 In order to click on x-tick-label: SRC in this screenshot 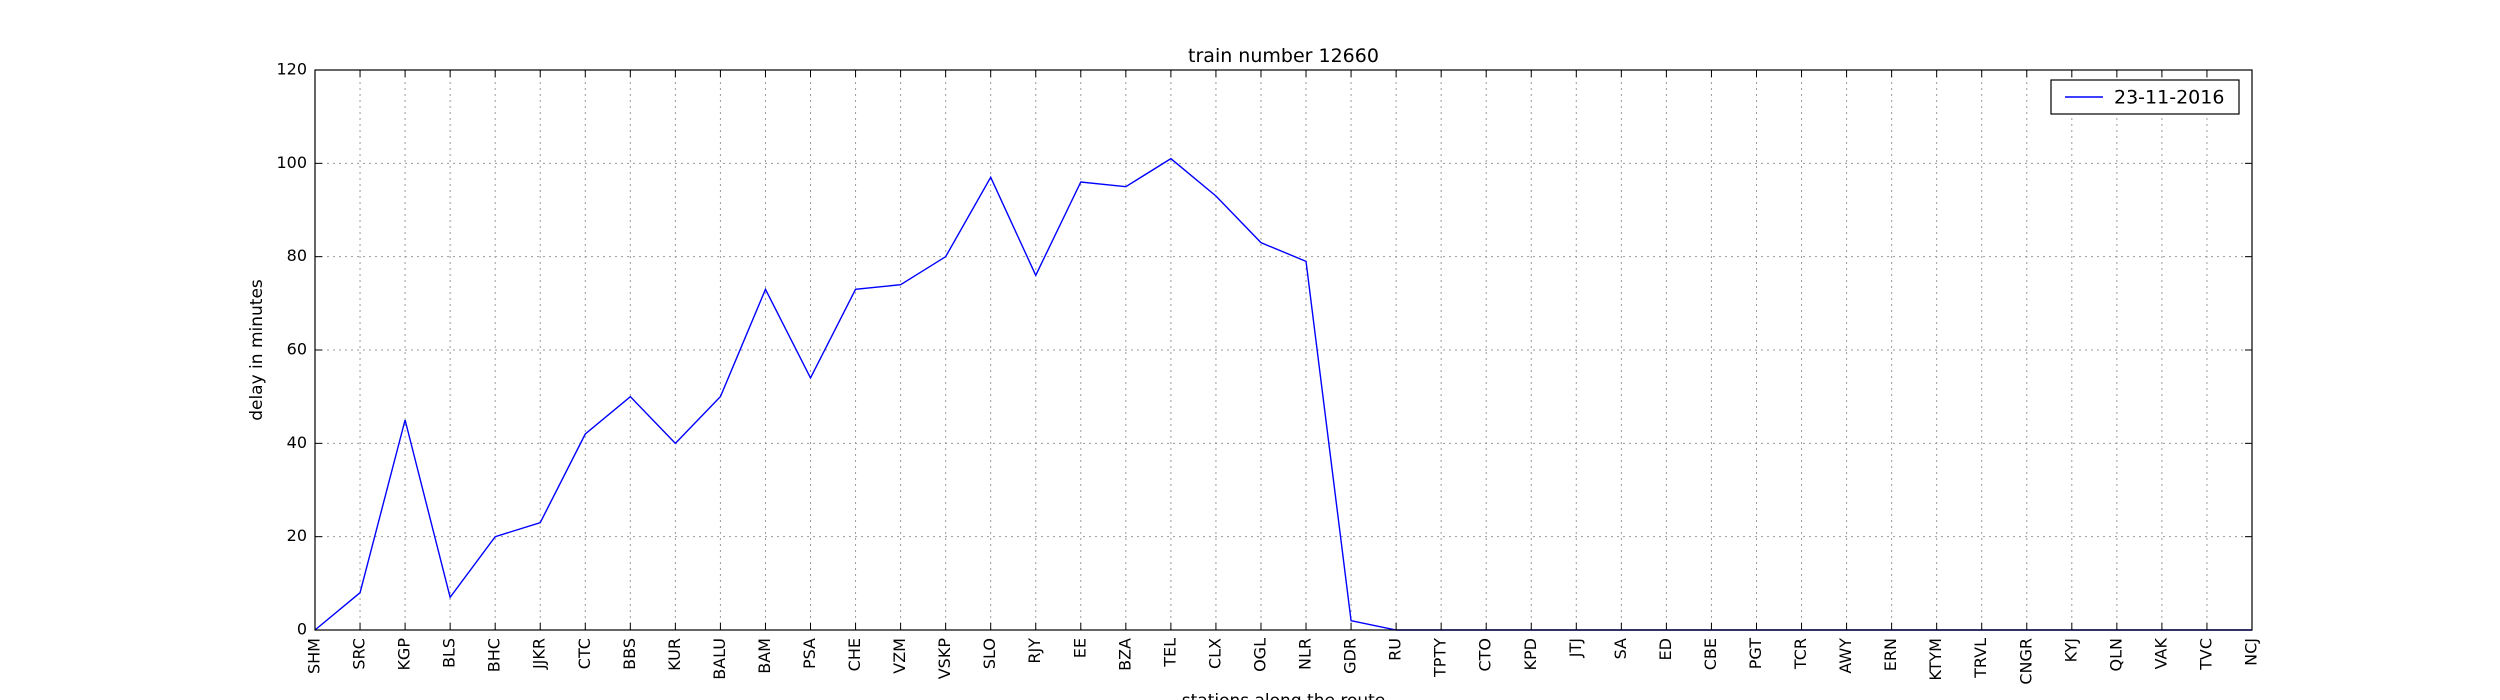, I will do `click(359, 654)`.